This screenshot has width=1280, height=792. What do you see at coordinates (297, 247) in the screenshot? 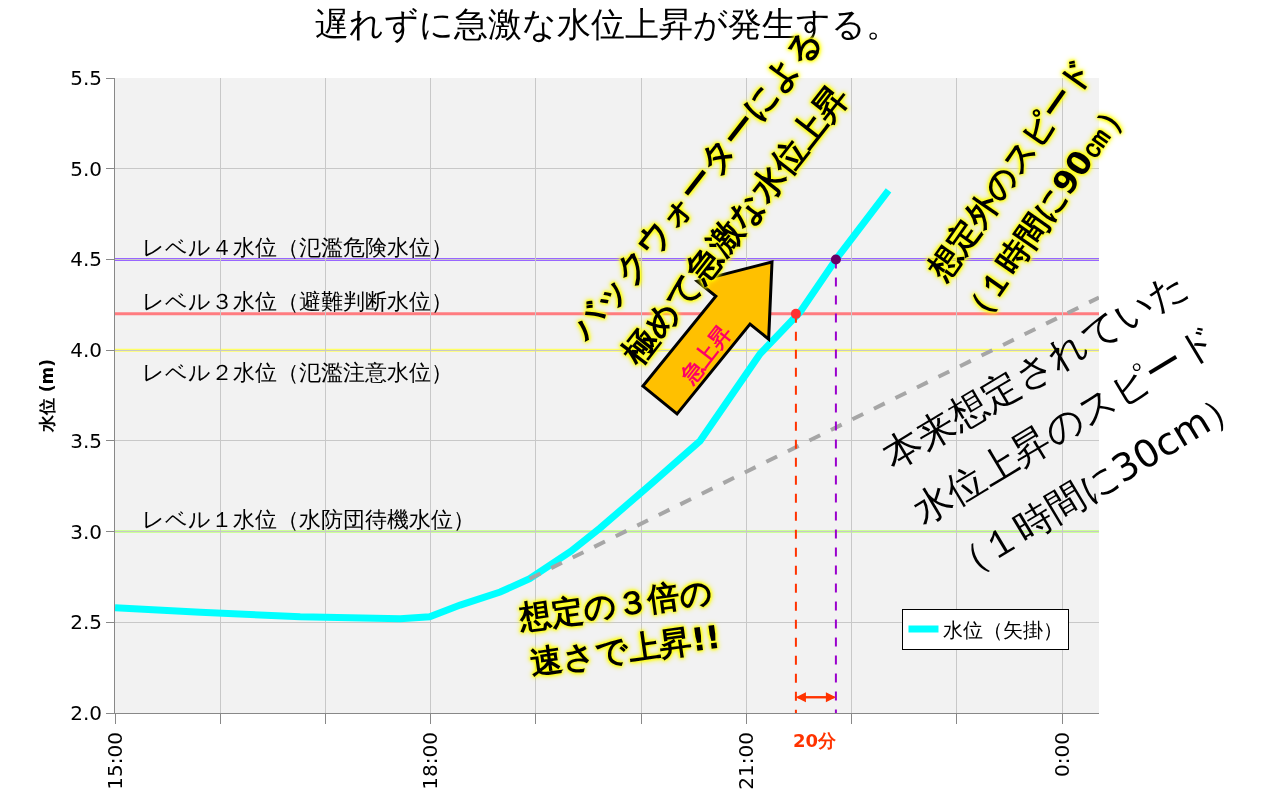
I see `ref-line-label: レベル４水位（氾濫危険水位）` at bounding box center [297, 247].